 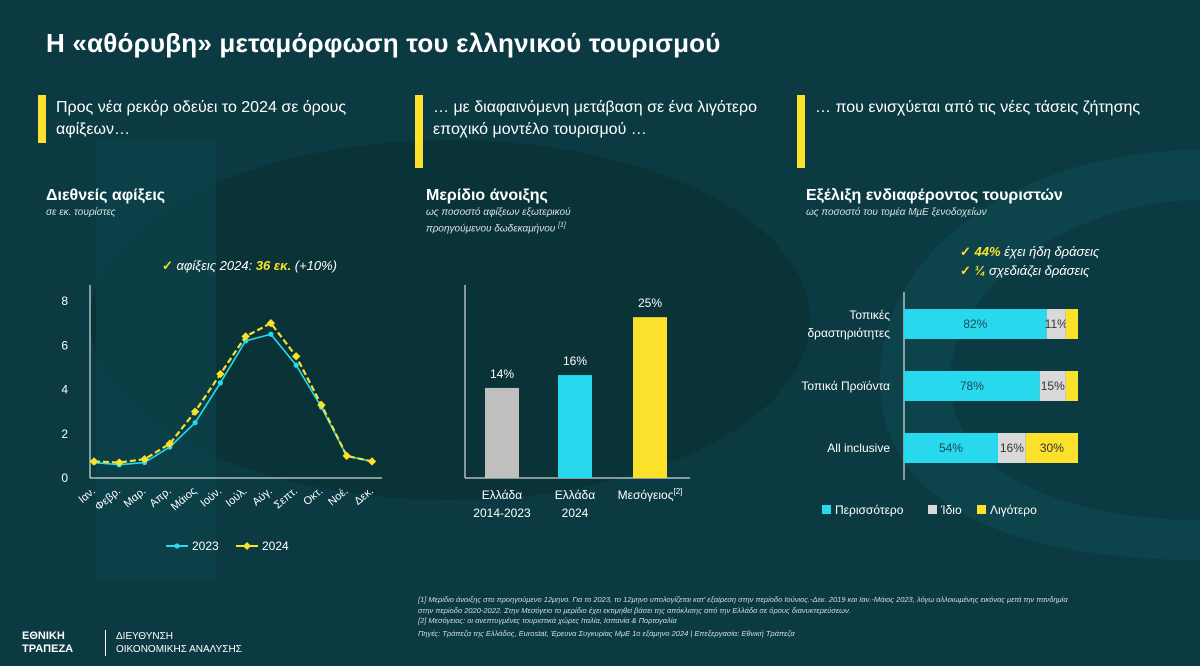 What do you see at coordinates (205, 546) in the screenshot?
I see `legend-label-2023: 2023` at bounding box center [205, 546].